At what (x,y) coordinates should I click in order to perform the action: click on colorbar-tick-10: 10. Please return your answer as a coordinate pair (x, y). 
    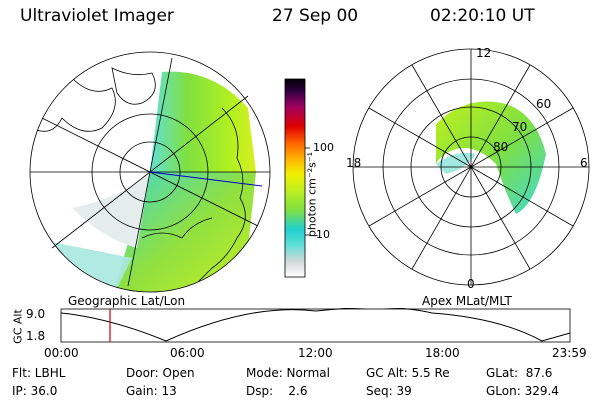
    Looking at the image, I should click on (323, 234).